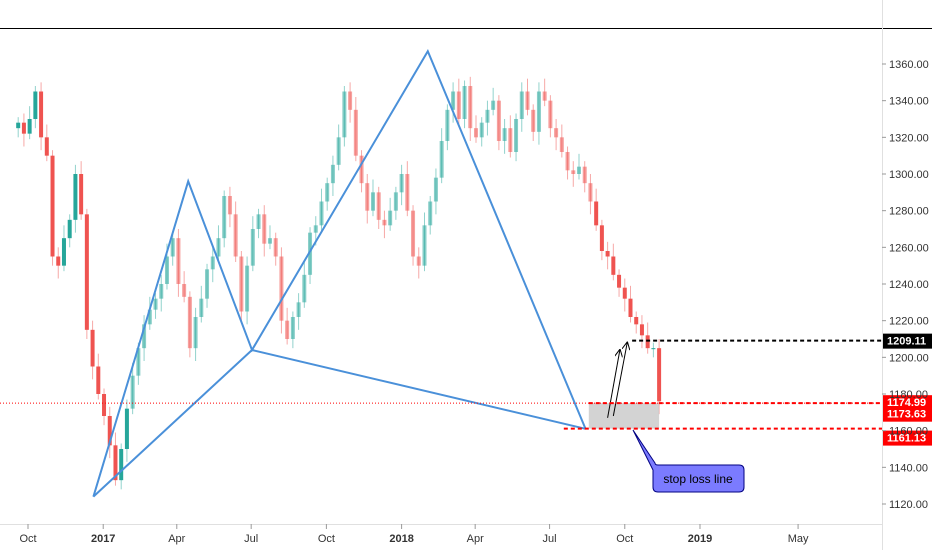 The height and width of the screenshot is (550, 932). I want to click on y-tick-label: 1320.00, so click(909, 138).